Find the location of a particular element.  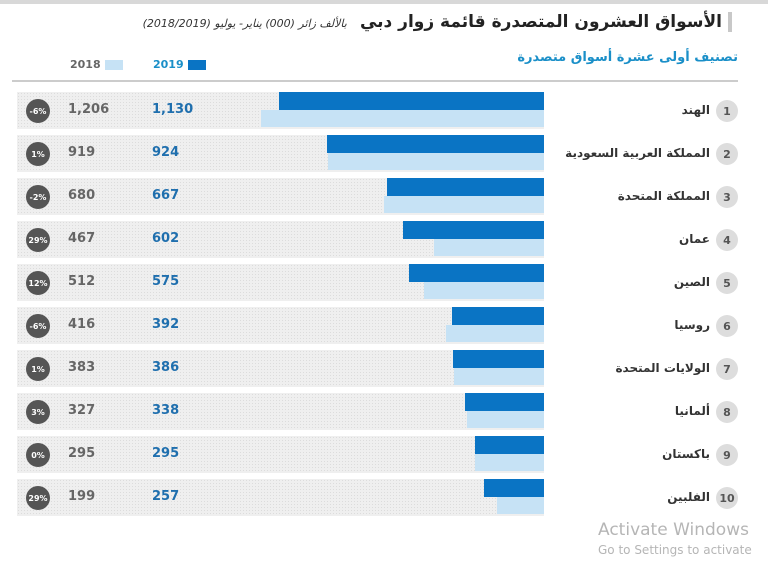

category-label: ألمانيا is located at coordinates (692, 411).